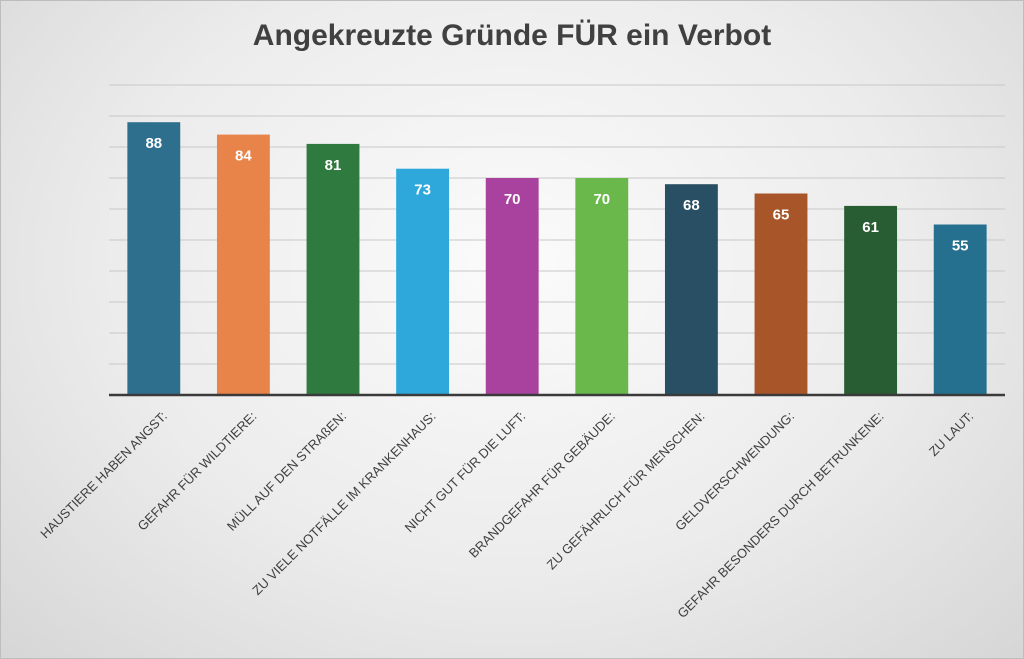  What do you see at coordinates (951, 434) in the screenshot?
I see `category-label: ZU LAUT:` at bounding box center [951, 434].